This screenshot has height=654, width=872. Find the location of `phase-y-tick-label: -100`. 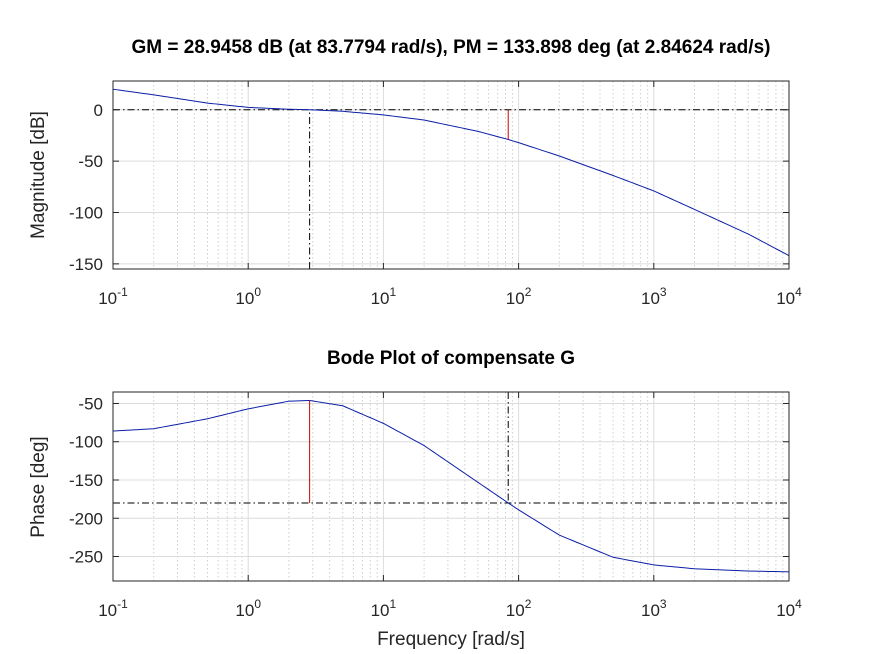

phase-y-tick-label: -100 is located at coordinates (86, 442).